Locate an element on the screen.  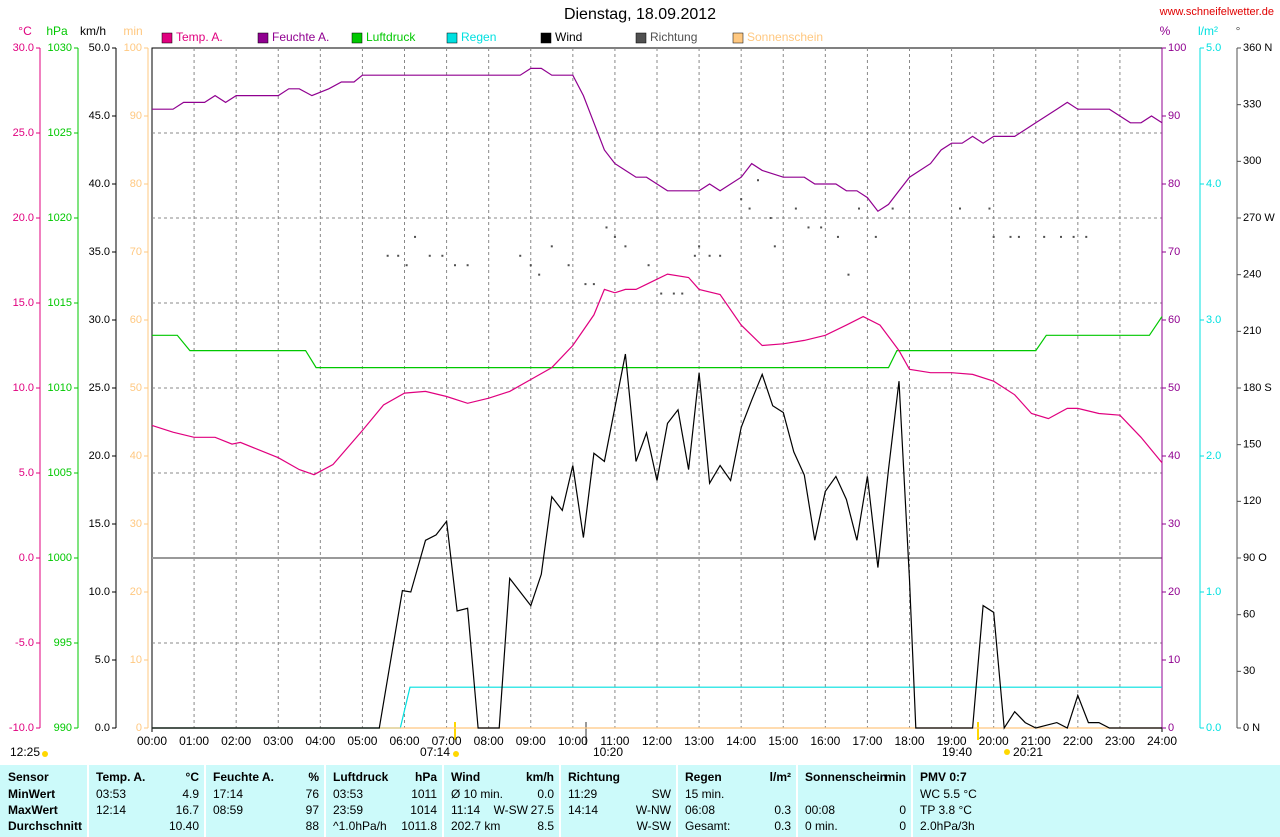
axis-unit: hPa is located at coordinates (57, 31).